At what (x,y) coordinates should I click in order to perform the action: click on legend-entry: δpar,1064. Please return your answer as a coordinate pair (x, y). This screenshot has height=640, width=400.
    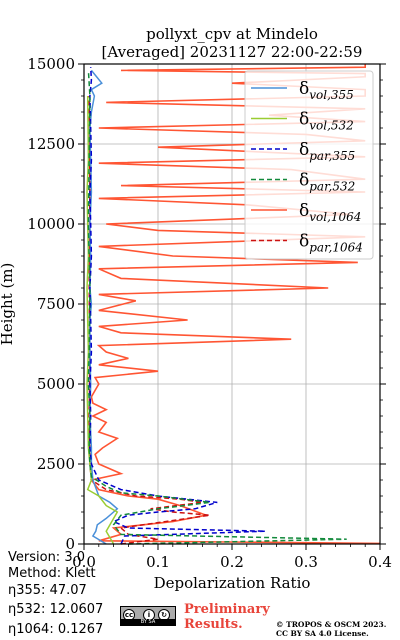
    Looking at the image, I should click on (331, 243).